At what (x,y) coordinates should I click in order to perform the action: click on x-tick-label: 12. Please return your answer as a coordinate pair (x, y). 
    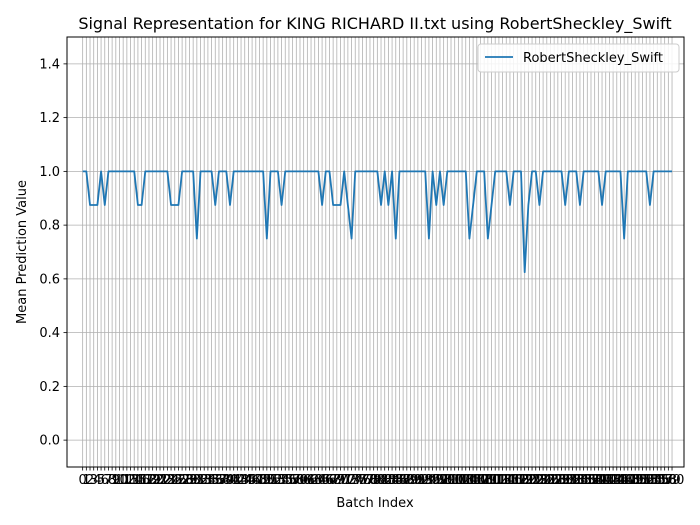
    Looking at the image, I should click on (127, 480).